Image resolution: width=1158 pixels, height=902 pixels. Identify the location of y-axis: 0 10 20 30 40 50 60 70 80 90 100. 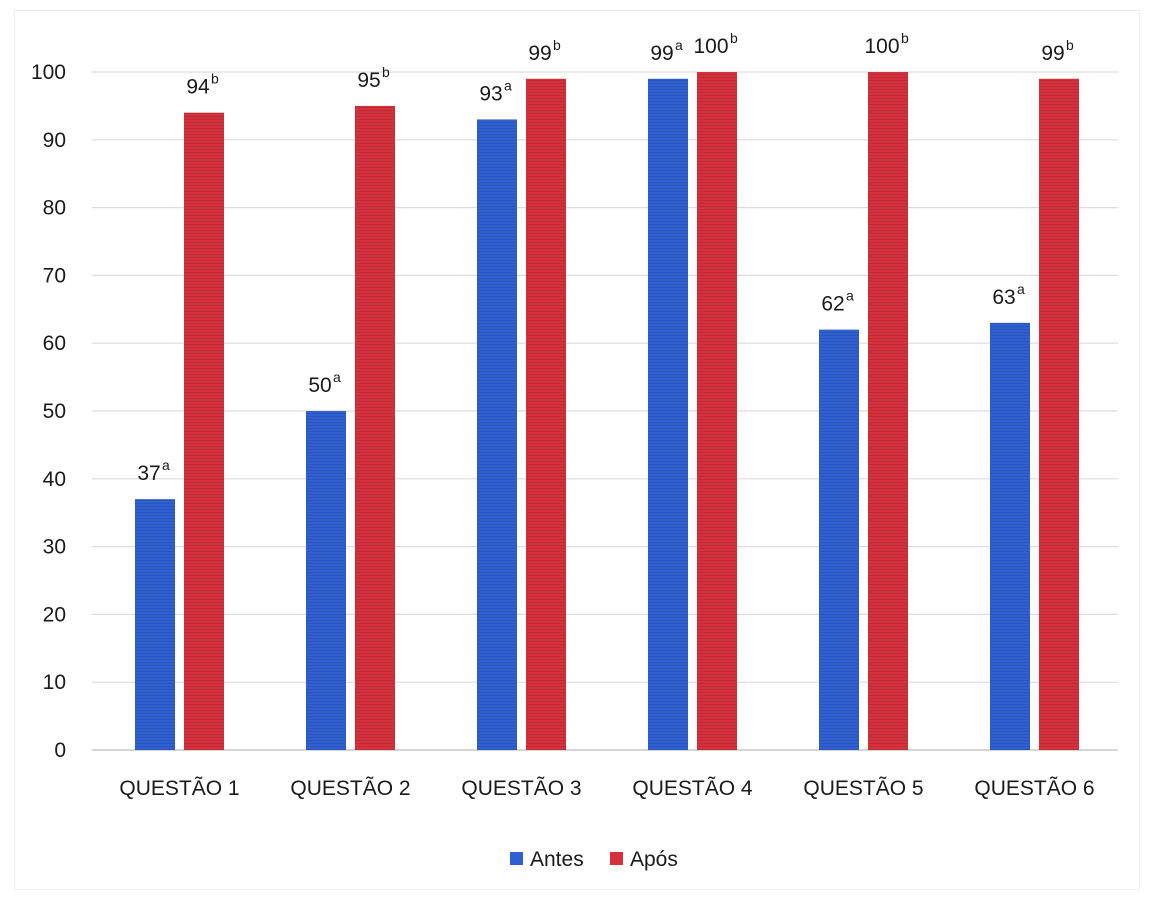
(48, 411).